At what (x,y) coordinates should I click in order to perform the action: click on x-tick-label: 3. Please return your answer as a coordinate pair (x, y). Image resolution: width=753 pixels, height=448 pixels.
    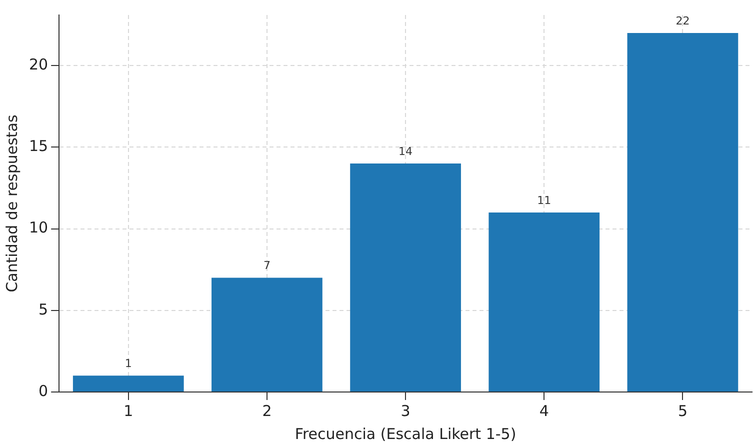
    Looking at the image, I should click on (405, 411).